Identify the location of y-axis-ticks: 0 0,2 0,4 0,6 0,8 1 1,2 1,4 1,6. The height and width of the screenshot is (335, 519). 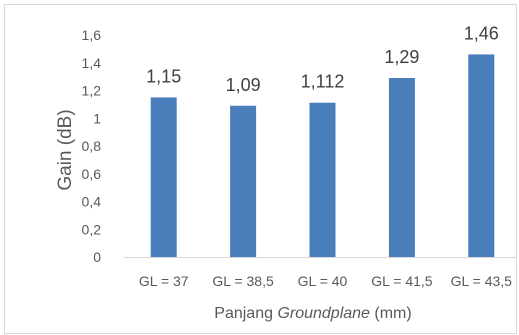
(92, 146).